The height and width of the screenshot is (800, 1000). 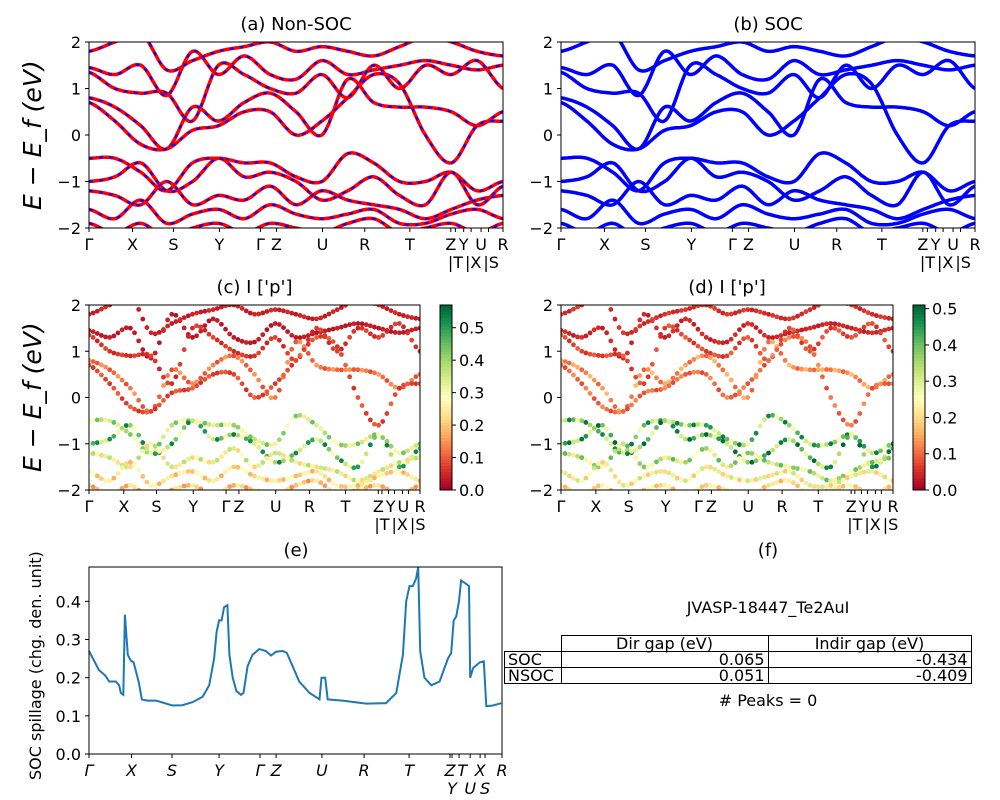 What do you see at coordinates (548, 89) in the screenshot?
I see `ytick-label: 1` at bounding box center [548, 89].